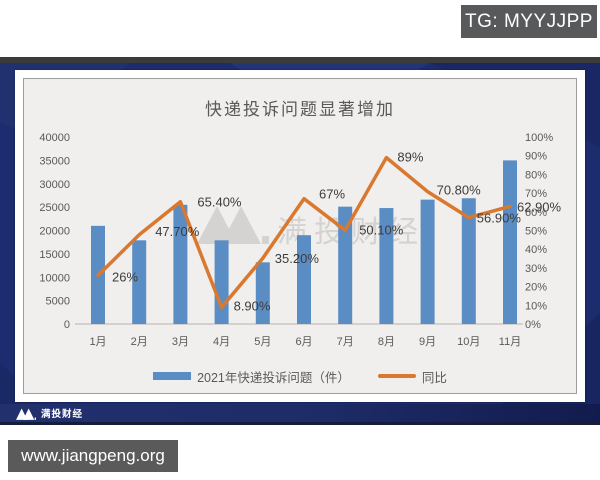 The width and height of the screenshot is (600, 480). Describe the element at coordinates (300, 452) in the screenshot. I see `bottom-bar: www.jiangpeng.org` at that location.